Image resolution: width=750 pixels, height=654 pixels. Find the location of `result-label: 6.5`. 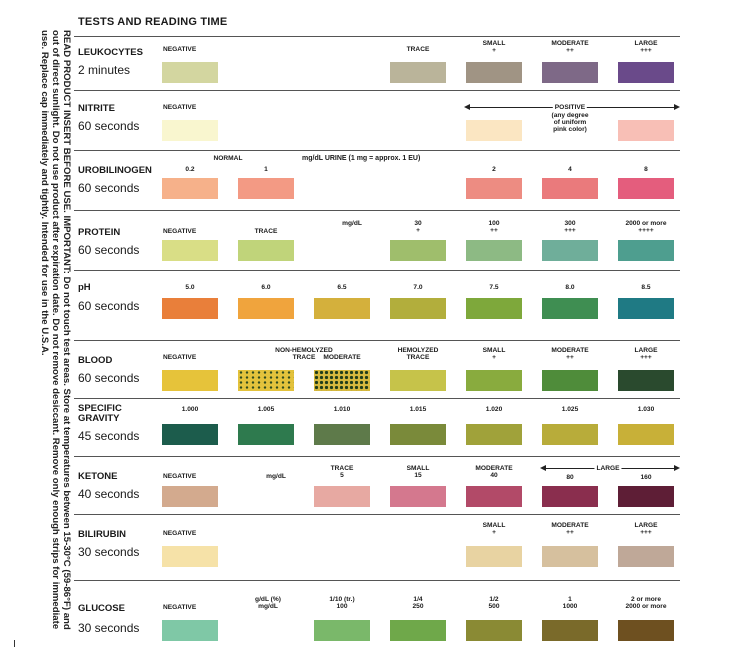

result-label: 6.5 is located at coordinates (342, 287).